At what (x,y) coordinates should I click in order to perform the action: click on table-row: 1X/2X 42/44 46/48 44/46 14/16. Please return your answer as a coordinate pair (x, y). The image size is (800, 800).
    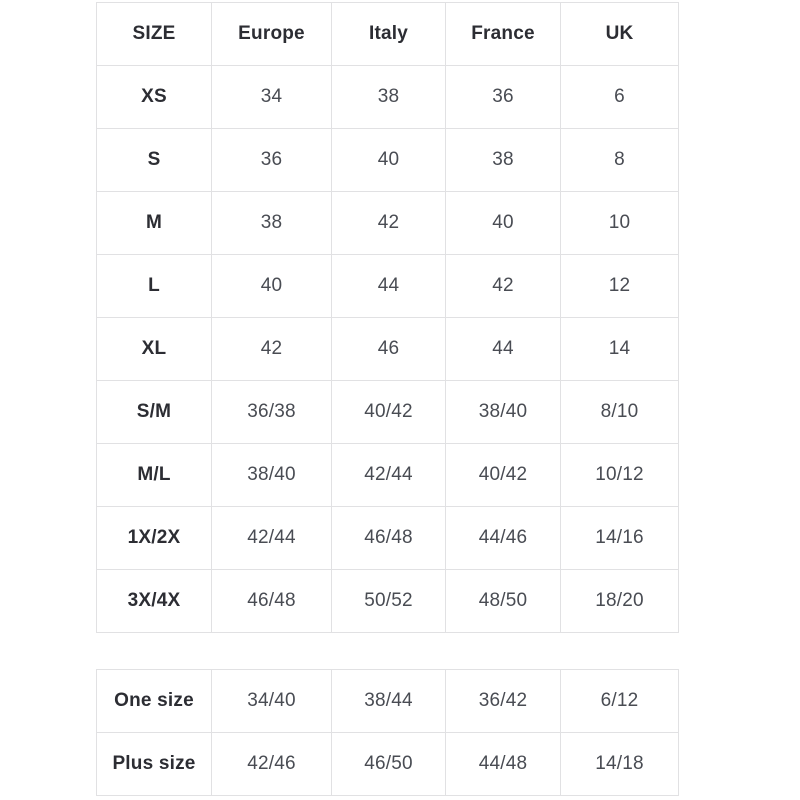
    Looking at the image, I should click on (387, 538).